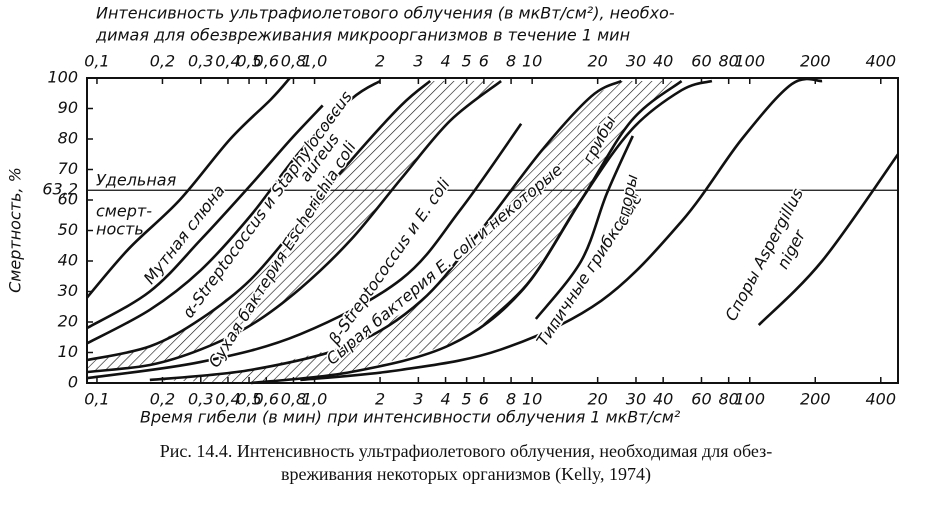  What do you see at coordinates (749, 61) in the screenshot?
I see `x-tick-label-top: 100` at bounding box center [749, 61].